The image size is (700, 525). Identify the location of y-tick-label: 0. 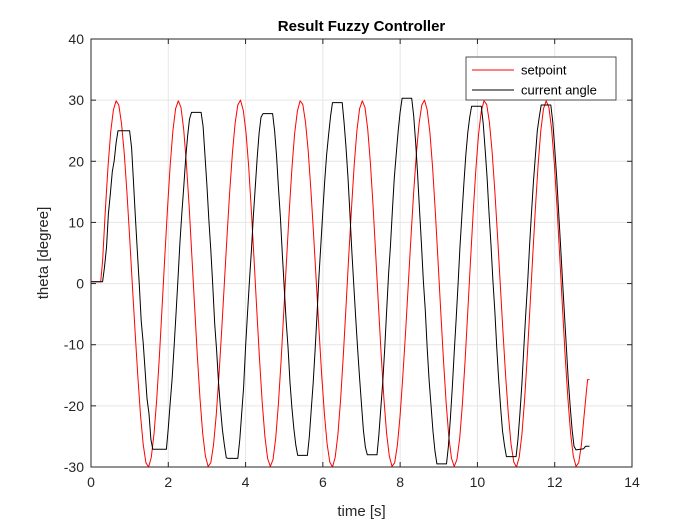
(80, 284).